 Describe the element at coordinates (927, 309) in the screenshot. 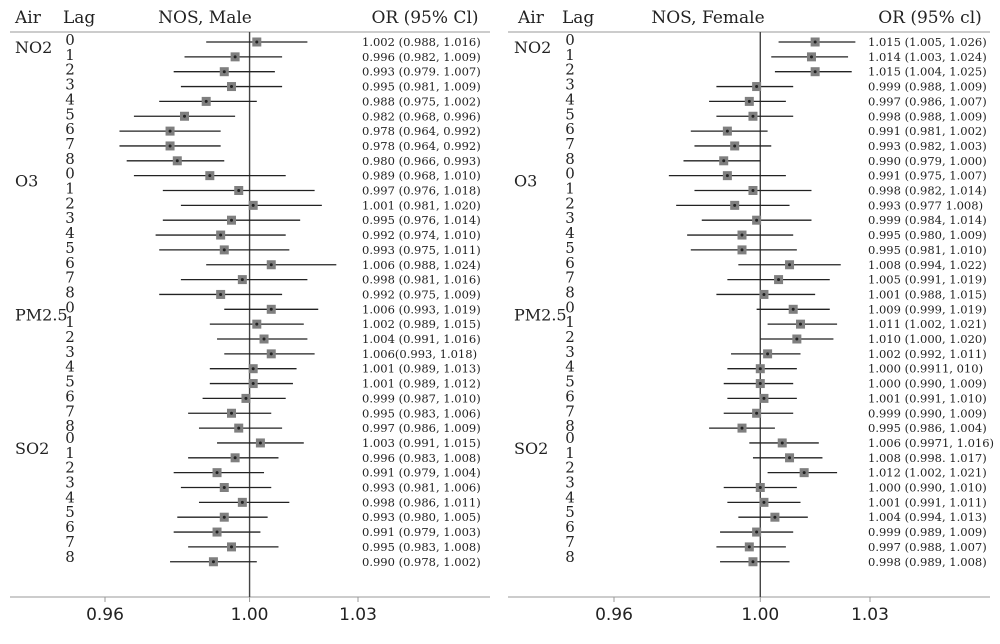

I see `or-ci-text: 1.009 (0.999, 1.019)` at that location.